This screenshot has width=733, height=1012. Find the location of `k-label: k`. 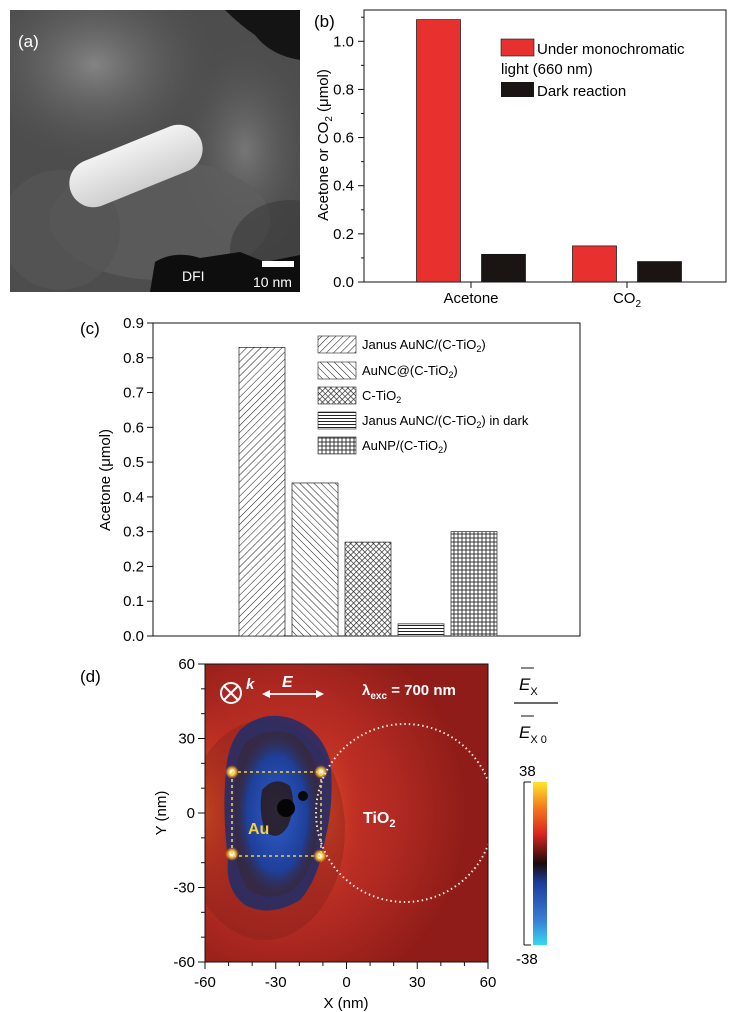

k-label: k is located at coordinates (250, 684).